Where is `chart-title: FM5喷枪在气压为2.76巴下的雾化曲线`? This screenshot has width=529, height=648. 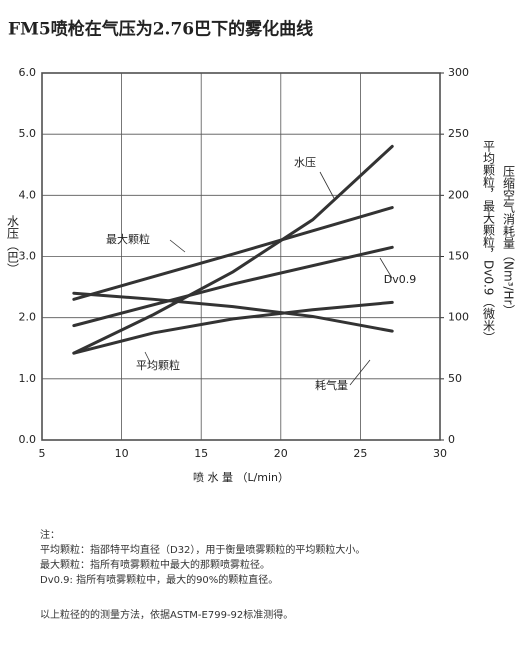 chart-title: FM5喷枪在气压为2.76巴下的雾化曲线 is located at coordinates (160, 29).